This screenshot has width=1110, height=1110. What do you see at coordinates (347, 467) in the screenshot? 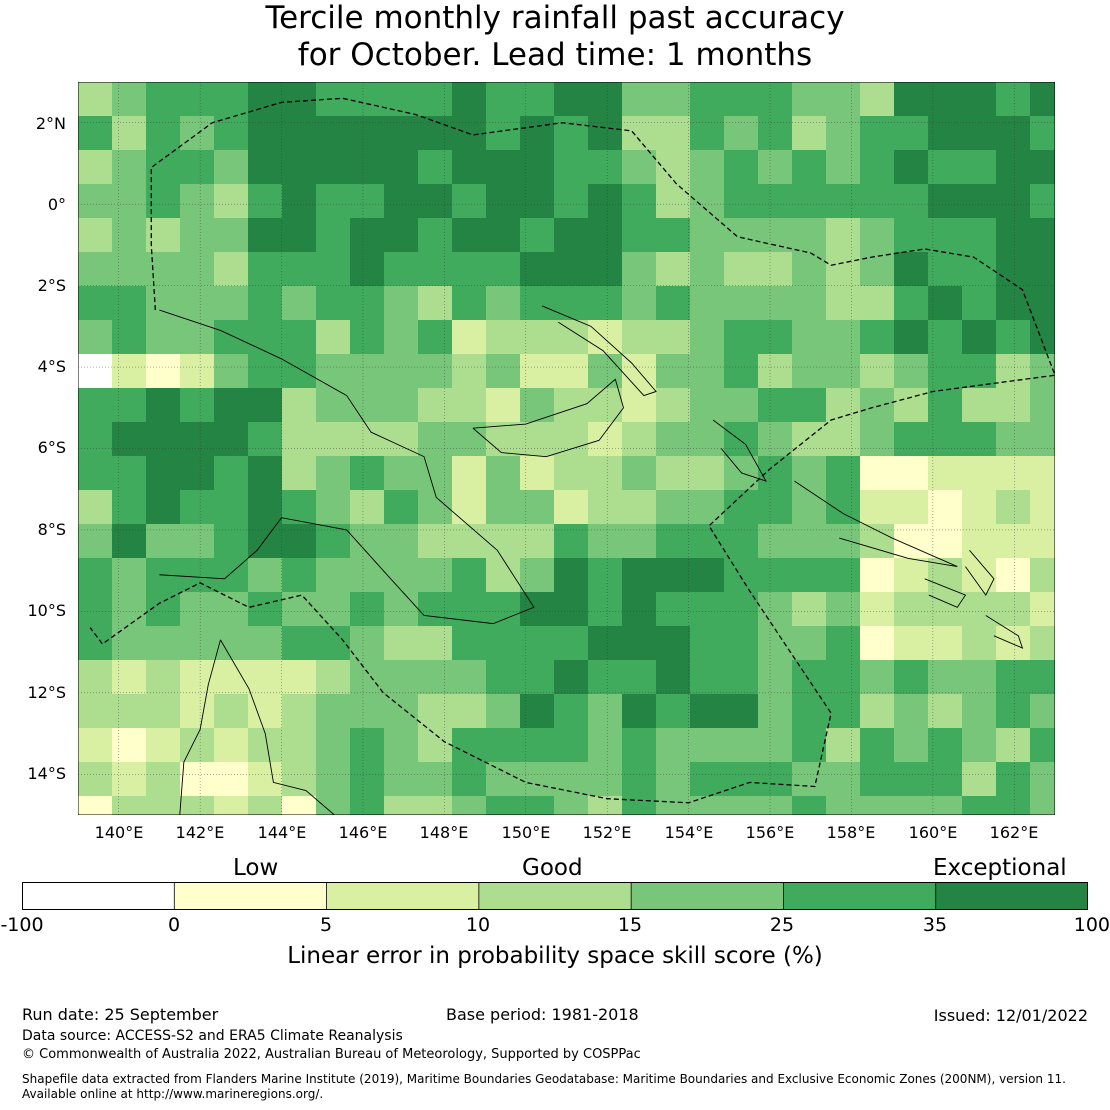
I see `coastline` at bounding box center [347, 467].